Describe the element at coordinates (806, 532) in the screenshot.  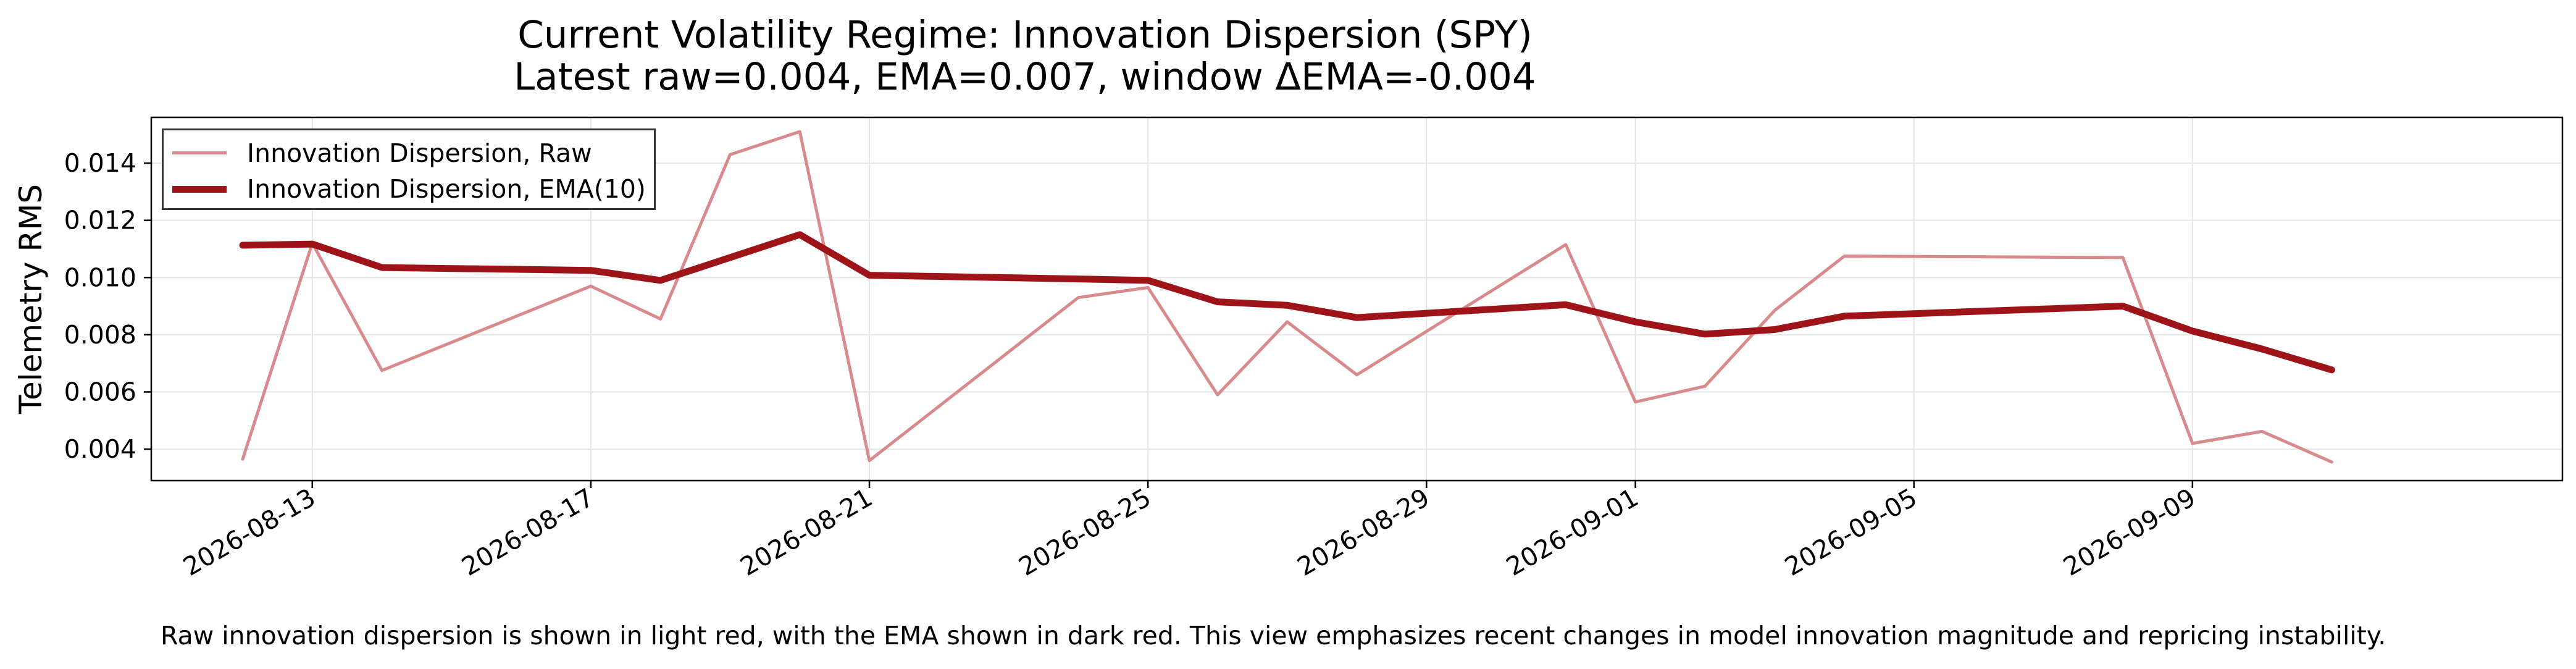
I see `x-tick-label: 2026-08-21` at that location.